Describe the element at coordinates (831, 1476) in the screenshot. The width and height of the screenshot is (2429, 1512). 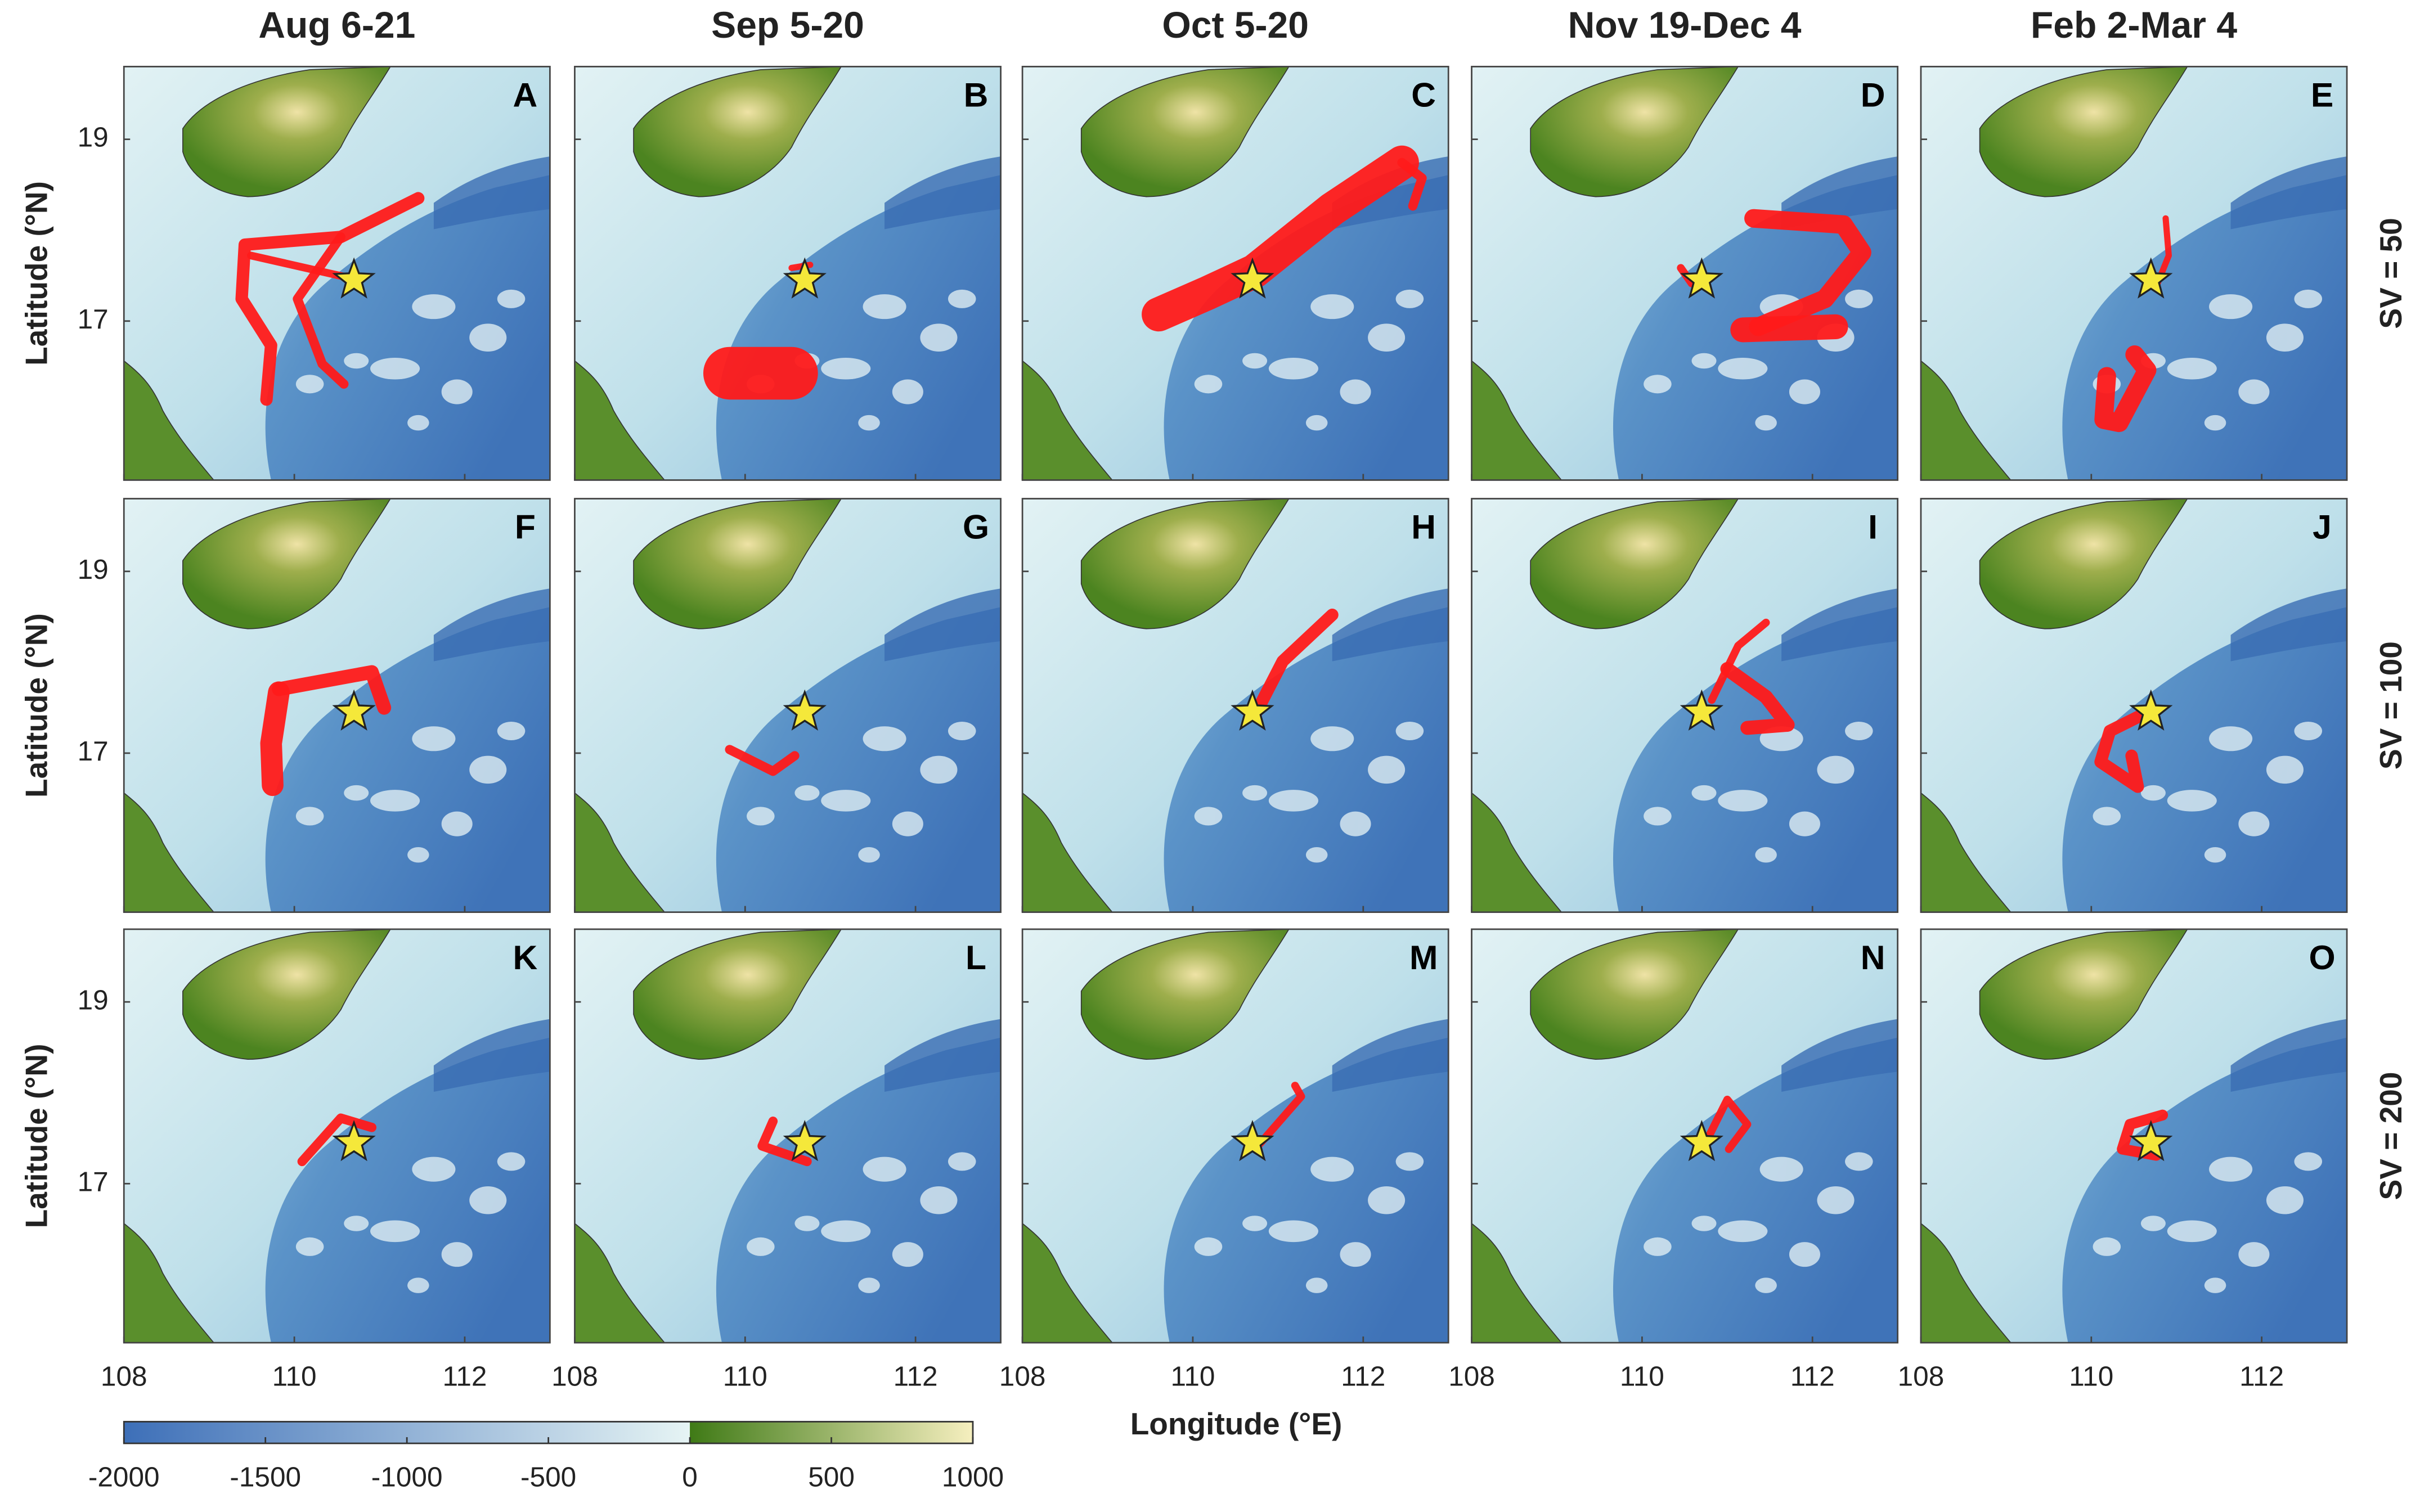
I see `colorbar-tick-label: 500` at that location.